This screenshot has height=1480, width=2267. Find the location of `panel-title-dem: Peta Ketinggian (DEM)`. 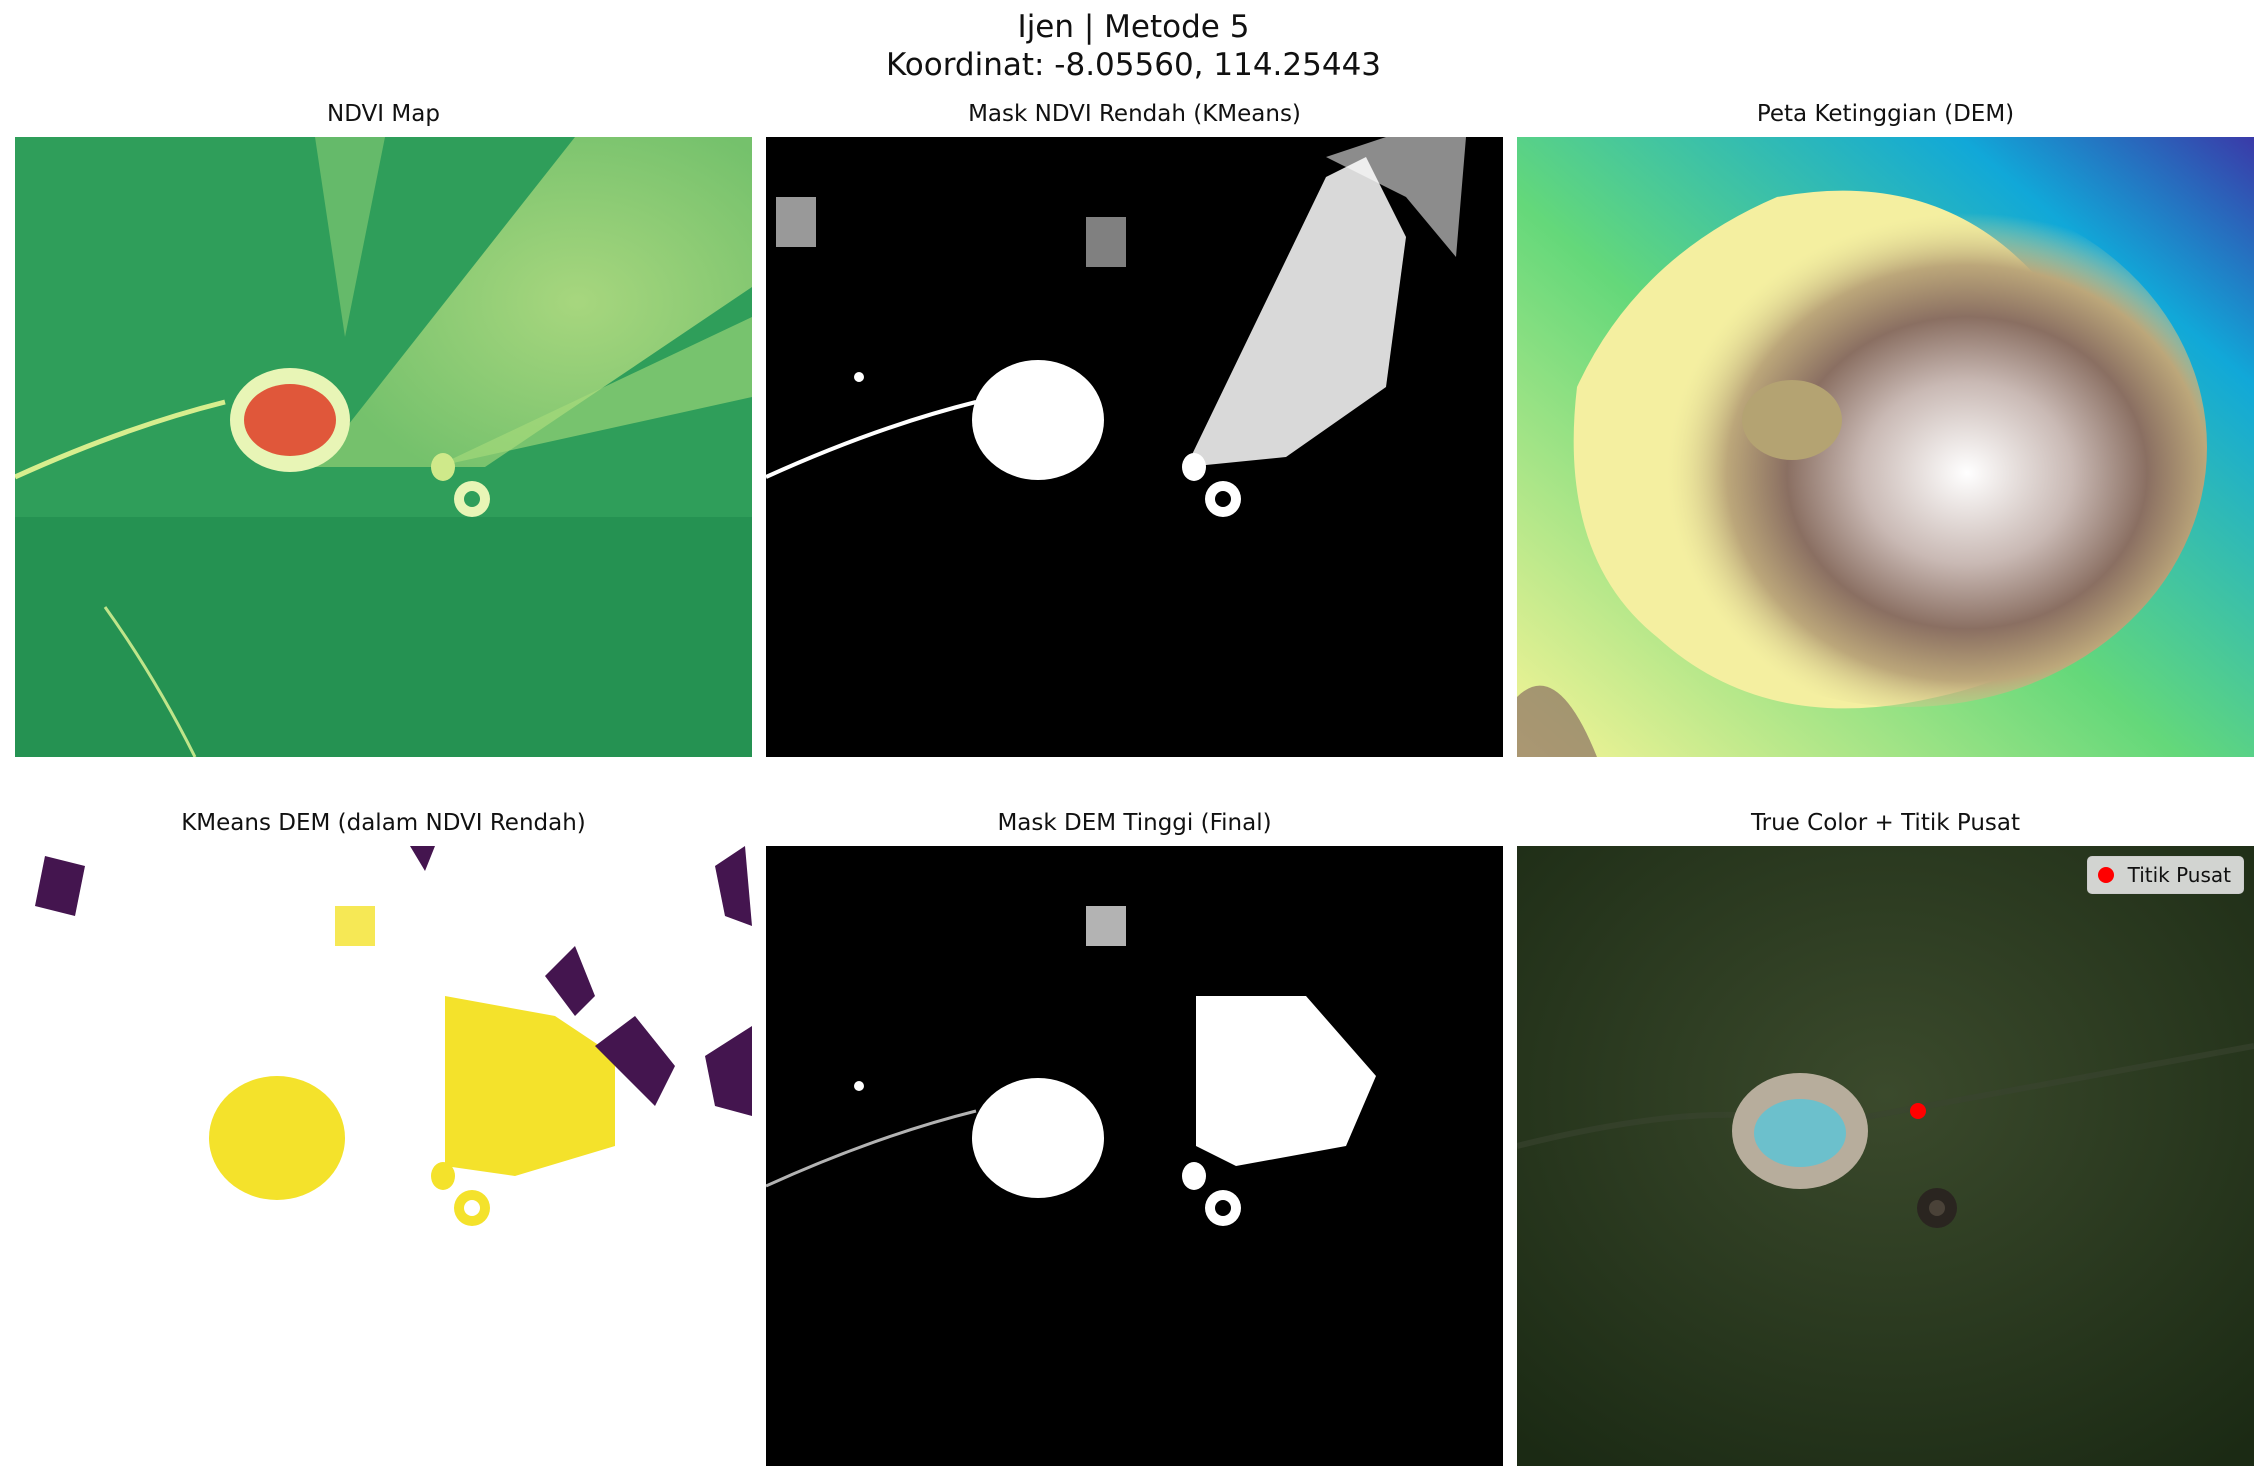

panel-title-dem: Peta Ketinggian (DEM) is located at coordinates (1885, 114).